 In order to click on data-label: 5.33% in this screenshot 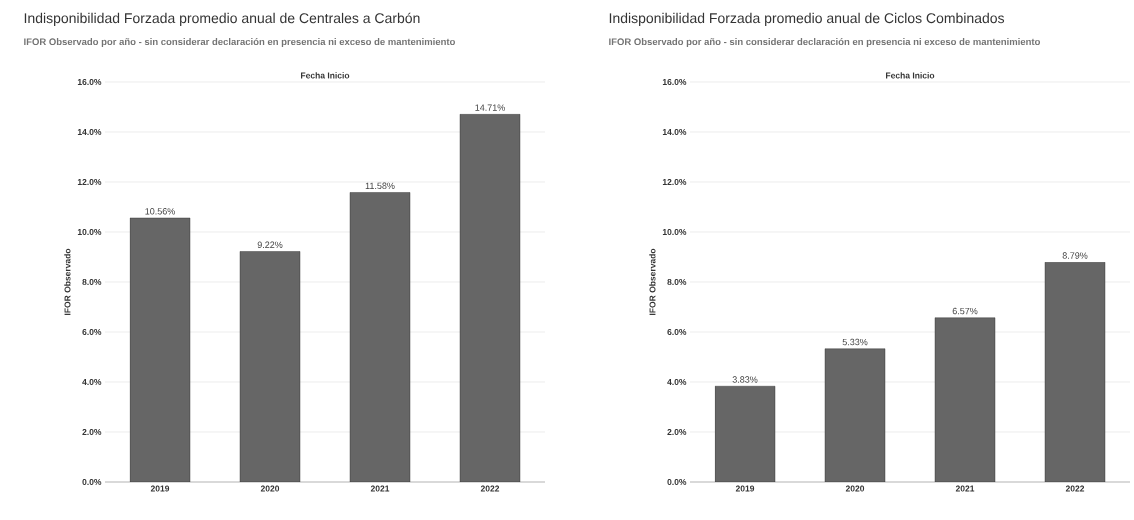, I will do `click(855, 342)`.